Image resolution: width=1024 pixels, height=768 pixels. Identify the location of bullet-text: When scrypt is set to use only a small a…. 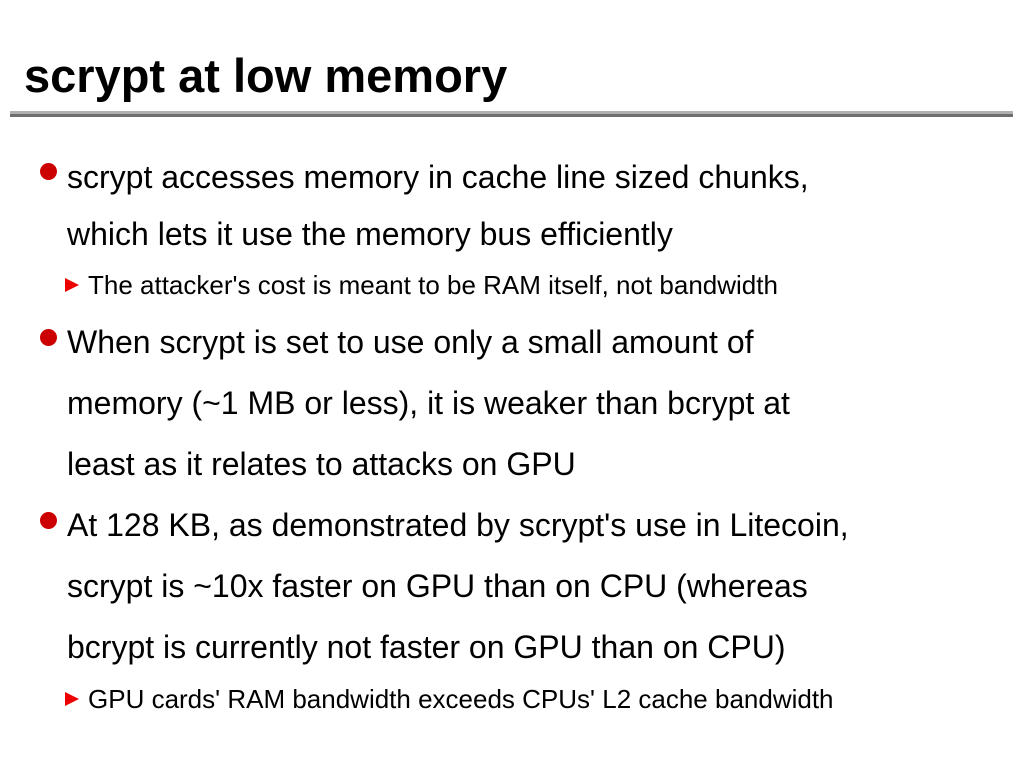
(410, 342).